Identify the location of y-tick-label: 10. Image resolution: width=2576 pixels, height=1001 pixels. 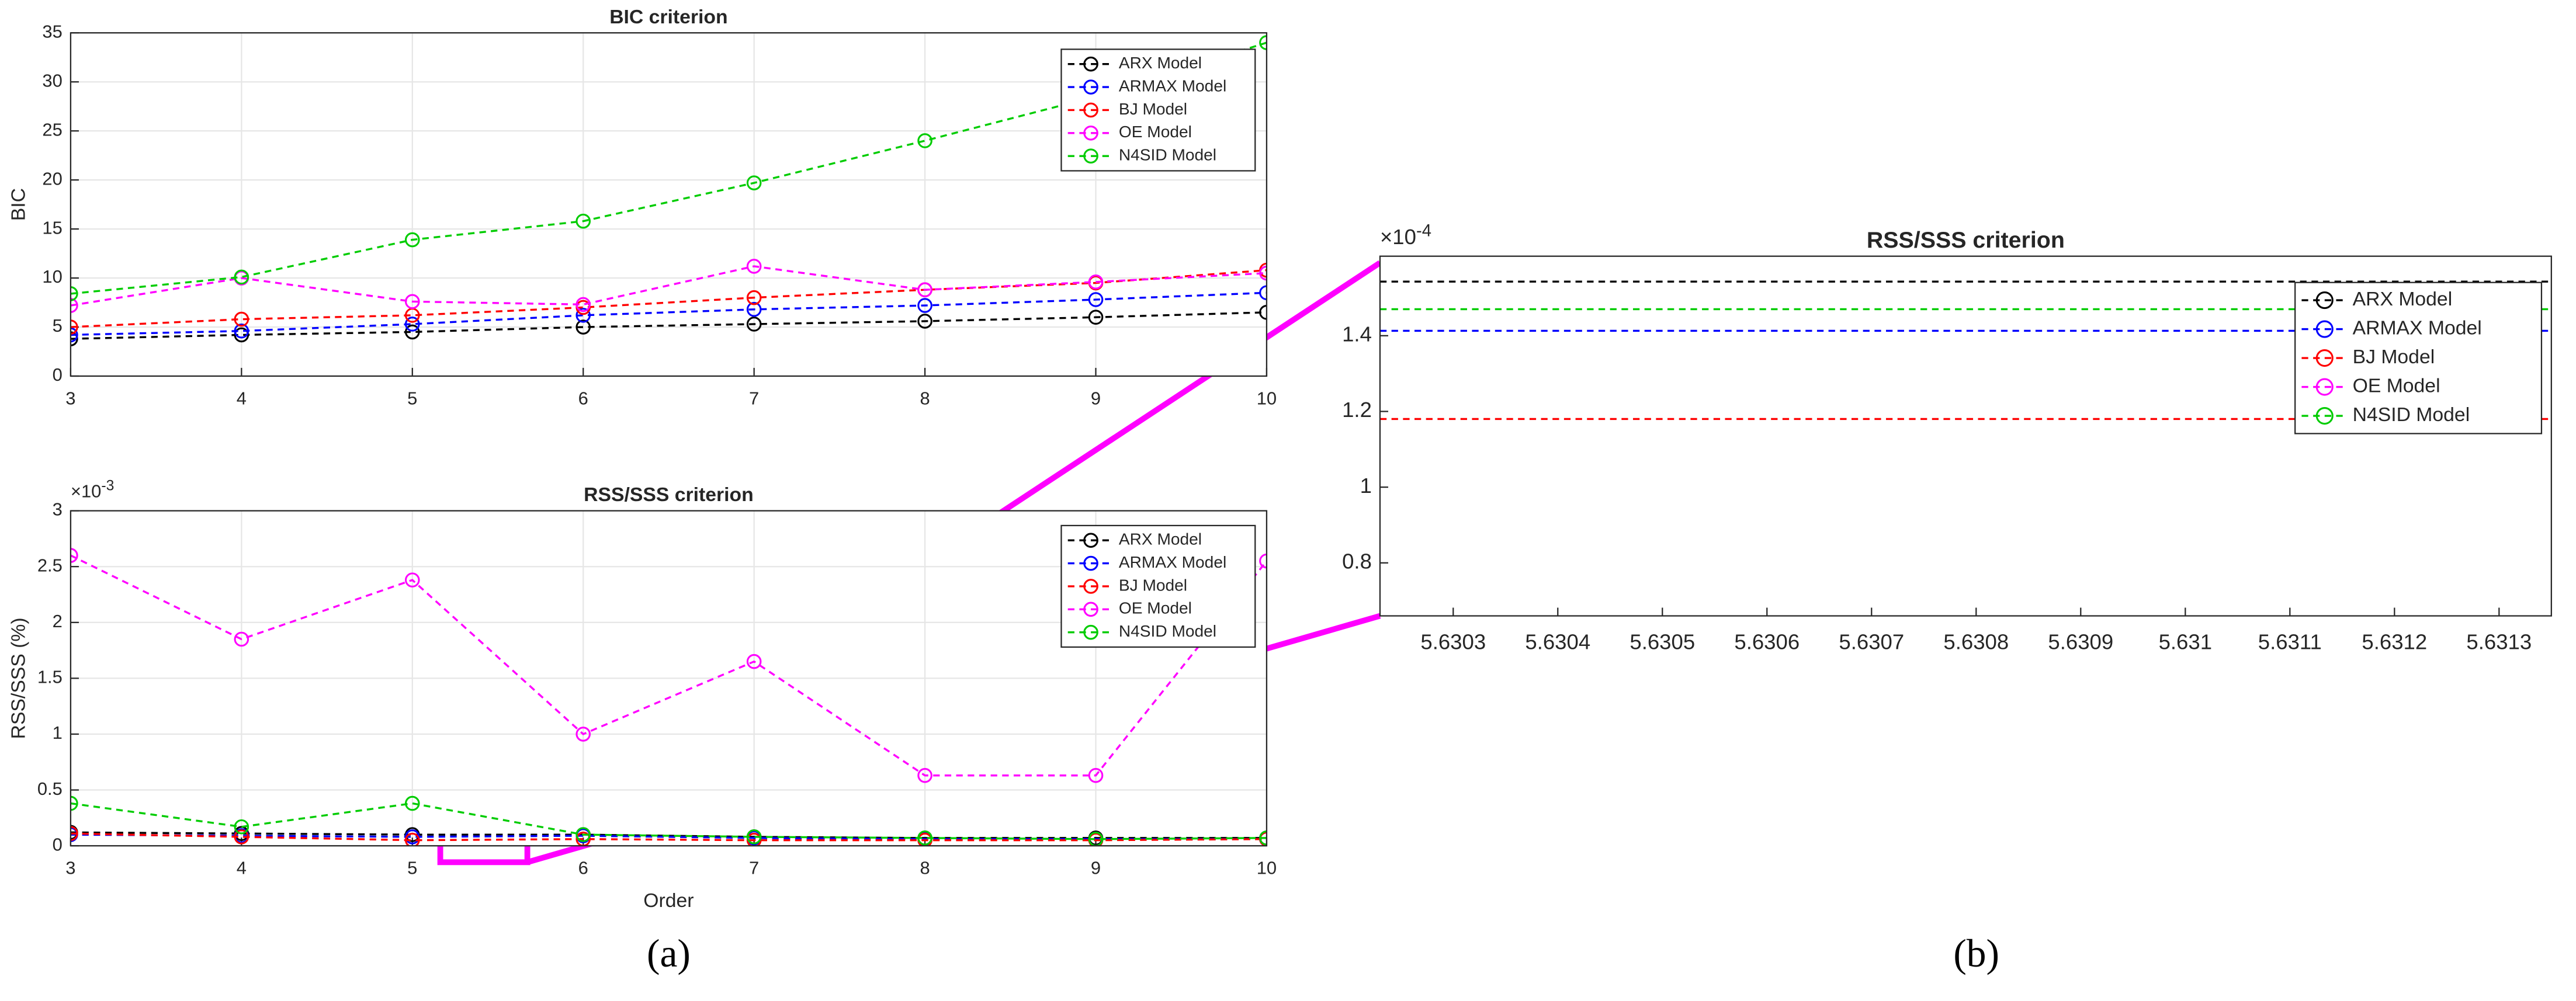
(52, 276).